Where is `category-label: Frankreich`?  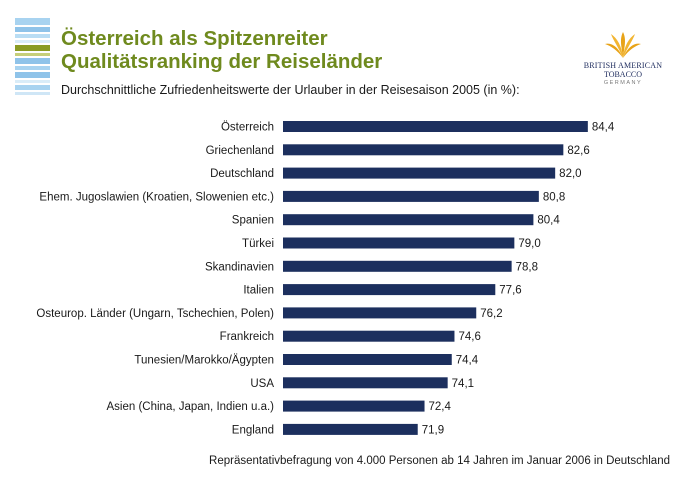 category-label: Frankreich is located at coordinates (247, 337).